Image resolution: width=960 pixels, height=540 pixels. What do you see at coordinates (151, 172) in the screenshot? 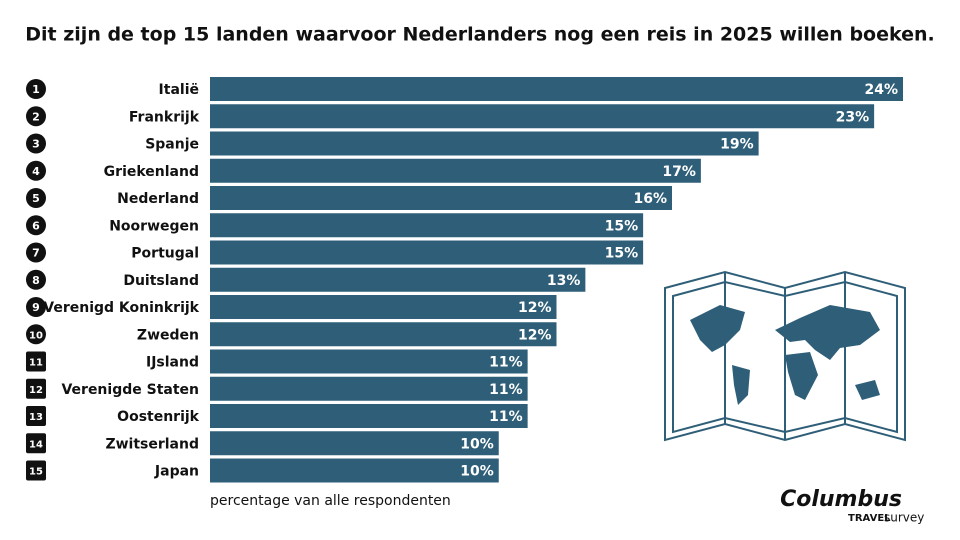
I see `y-tick-label: Griekenland` at bounding box center [151, 172].